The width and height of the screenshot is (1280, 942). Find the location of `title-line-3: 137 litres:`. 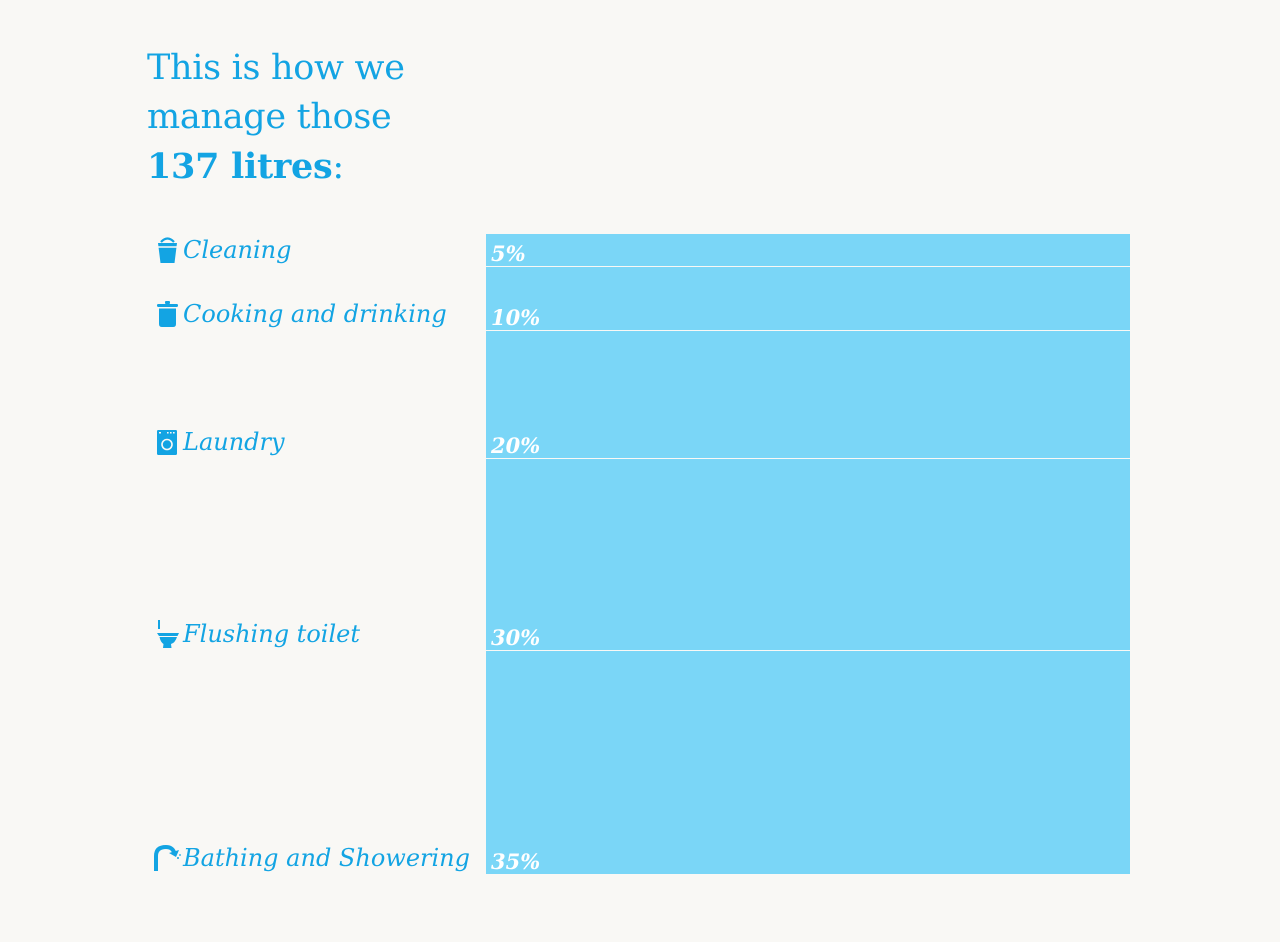

title-line-3: 137 litres: is located at coordinates (276, 167).